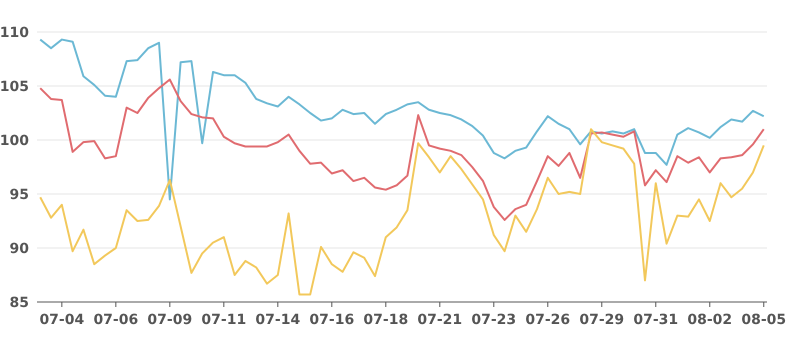  What do you see at coordinates (331, 320) in the screenshot?
I see `x-tick-label: 07-16` at bounding box center [331, 320].